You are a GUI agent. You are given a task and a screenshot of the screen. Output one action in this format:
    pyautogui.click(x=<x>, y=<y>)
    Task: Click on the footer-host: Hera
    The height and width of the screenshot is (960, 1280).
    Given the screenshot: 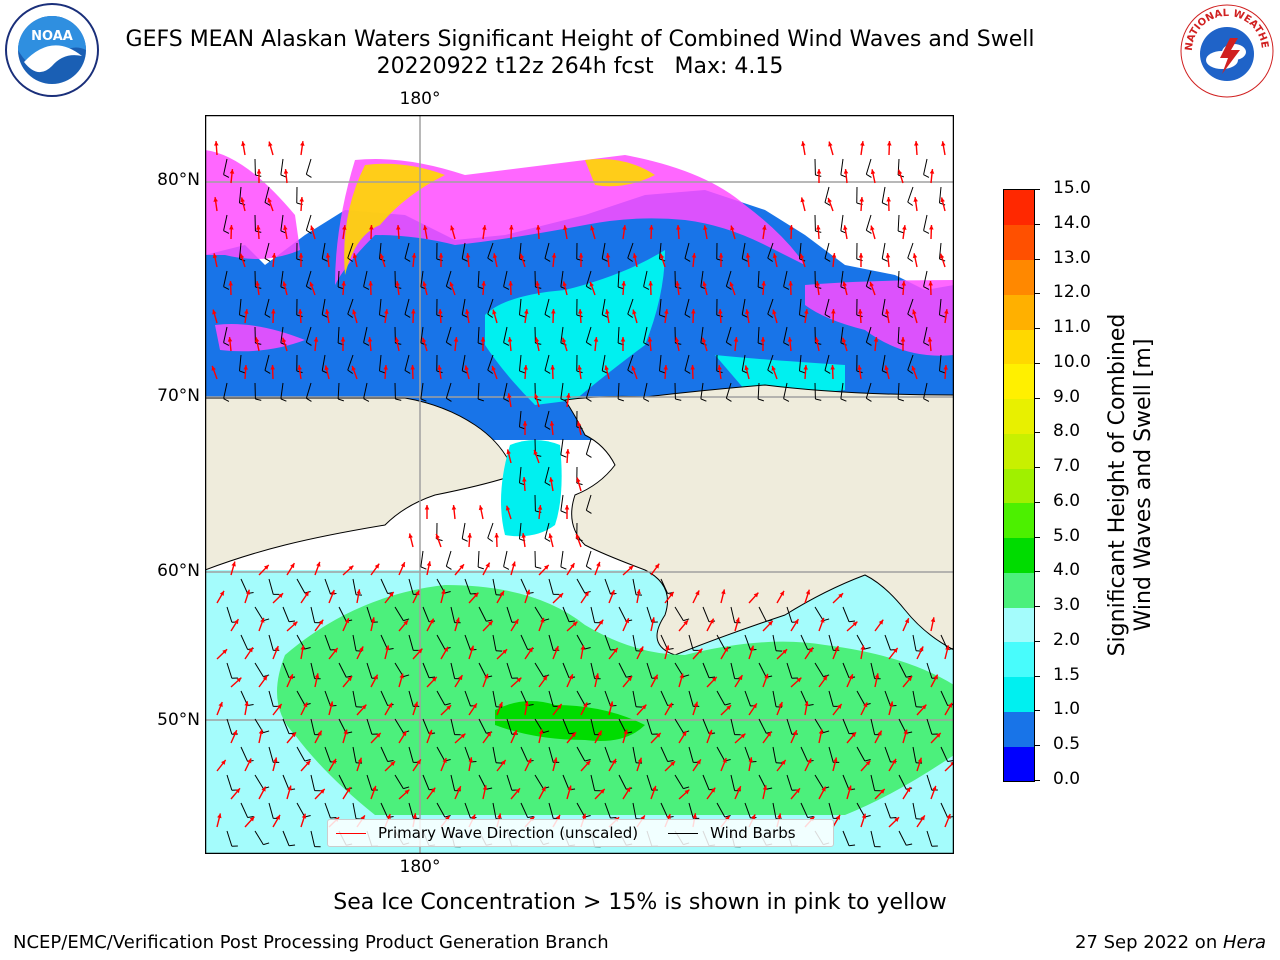 What is the action you would take?
    pyautogui.click(x=1244, y=942)
    